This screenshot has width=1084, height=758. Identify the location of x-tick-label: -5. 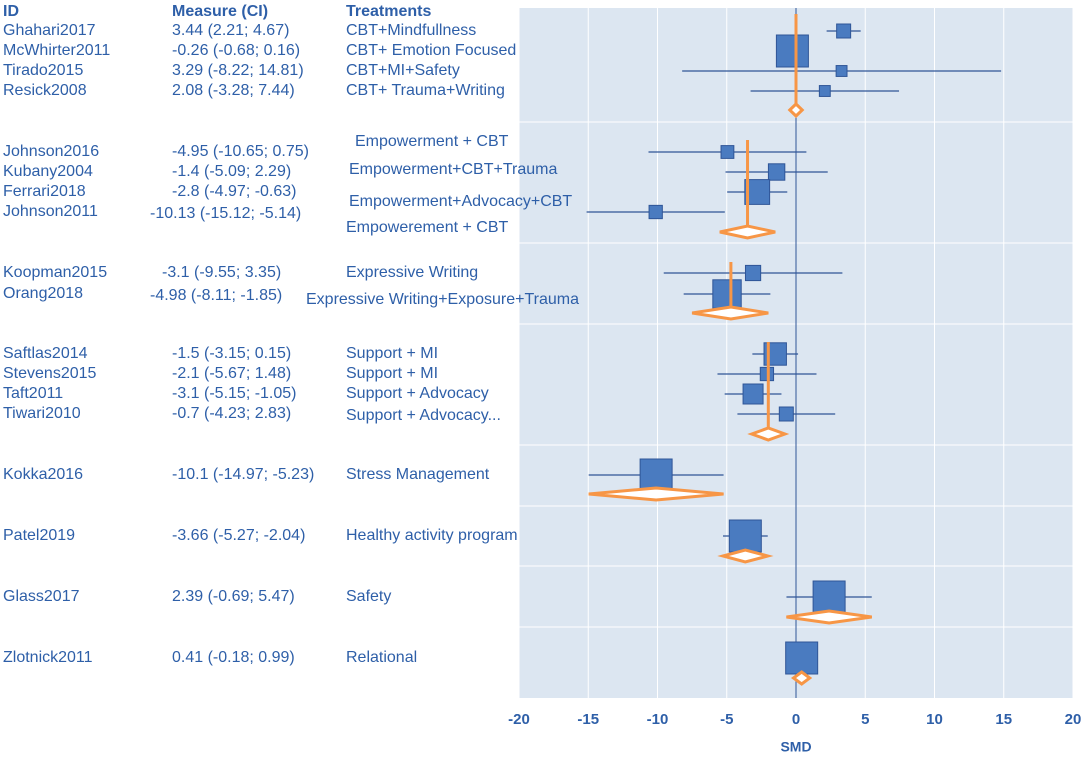
(726, 719).